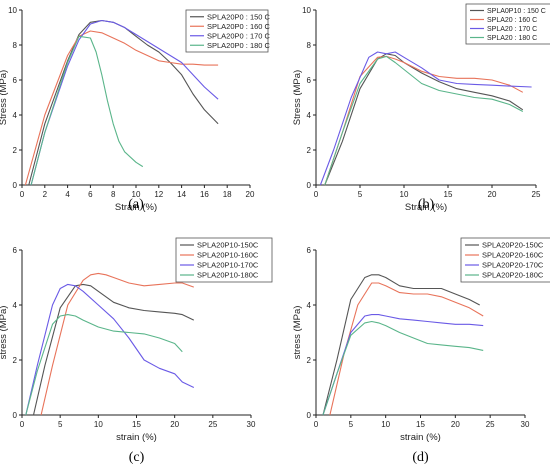 The image size is (550, 467). What do you see at coordinates (512, 29) in the screenshot?
I see `legend-entry: SPLA20 : 170 C` at bounding box center [512, 29].